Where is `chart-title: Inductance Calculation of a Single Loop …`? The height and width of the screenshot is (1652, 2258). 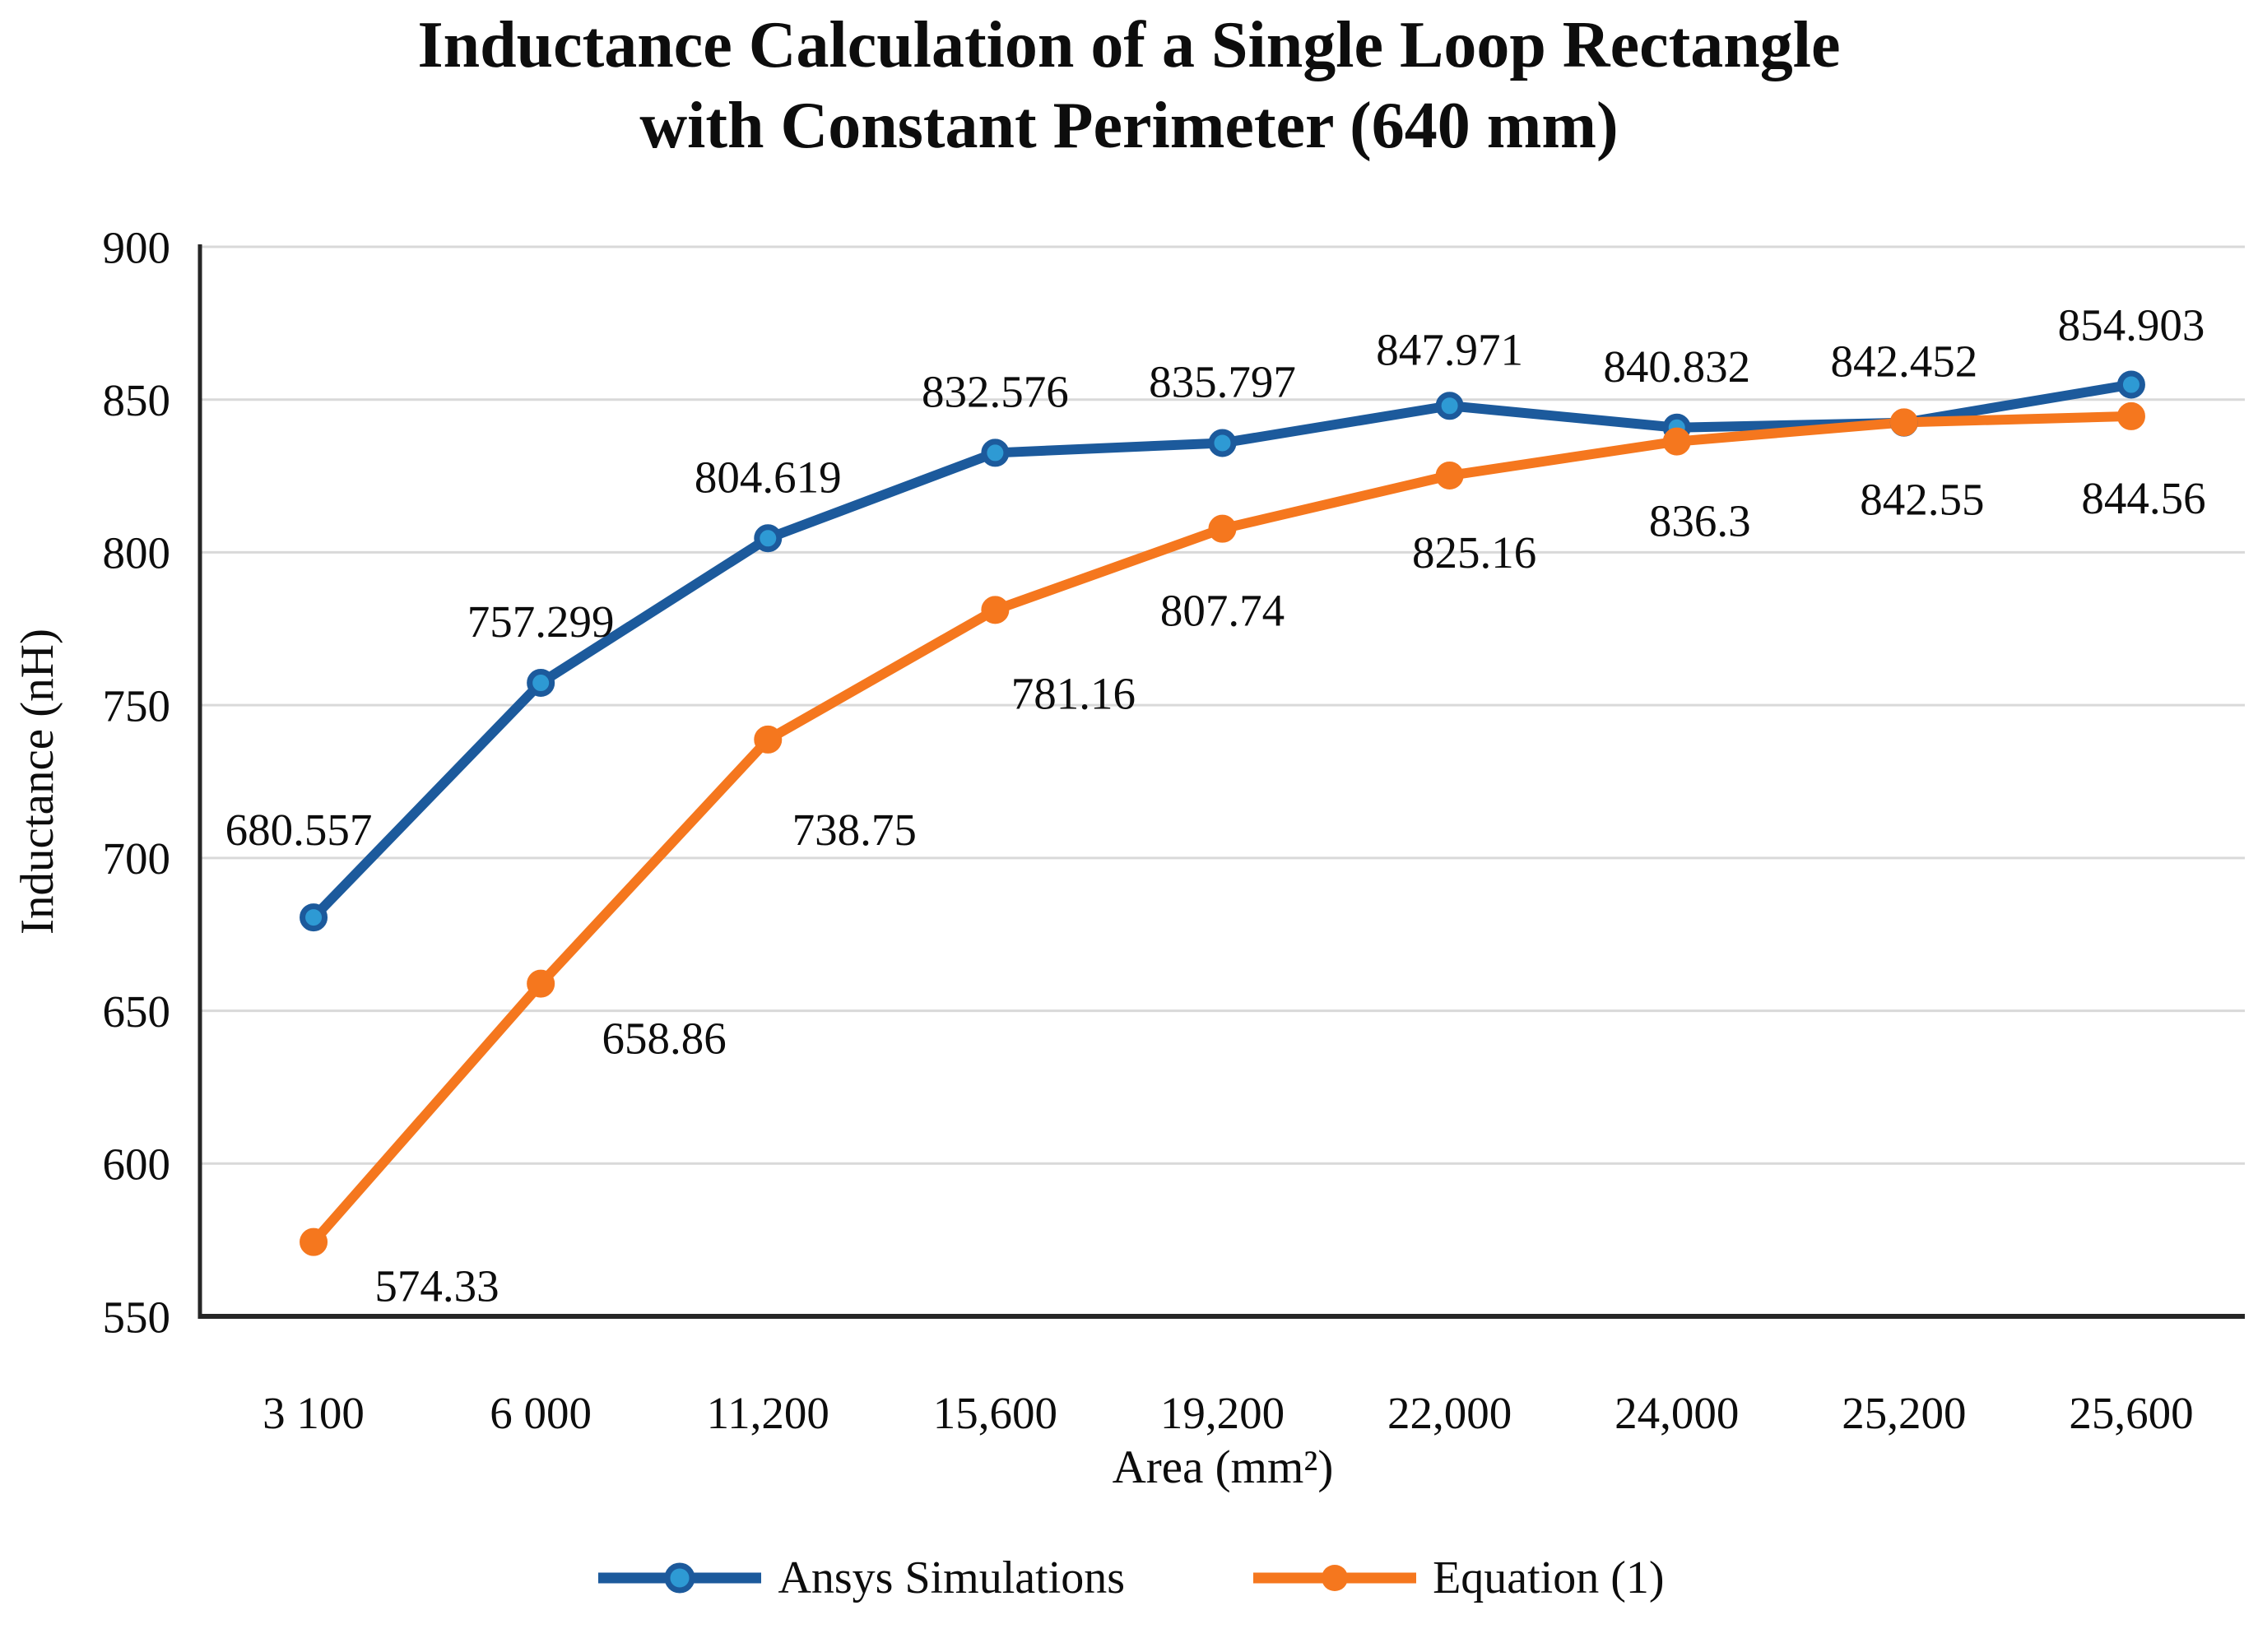 chart-title: Inductance Calculation of a Single Loop … is located at coordinates (1129, 86).